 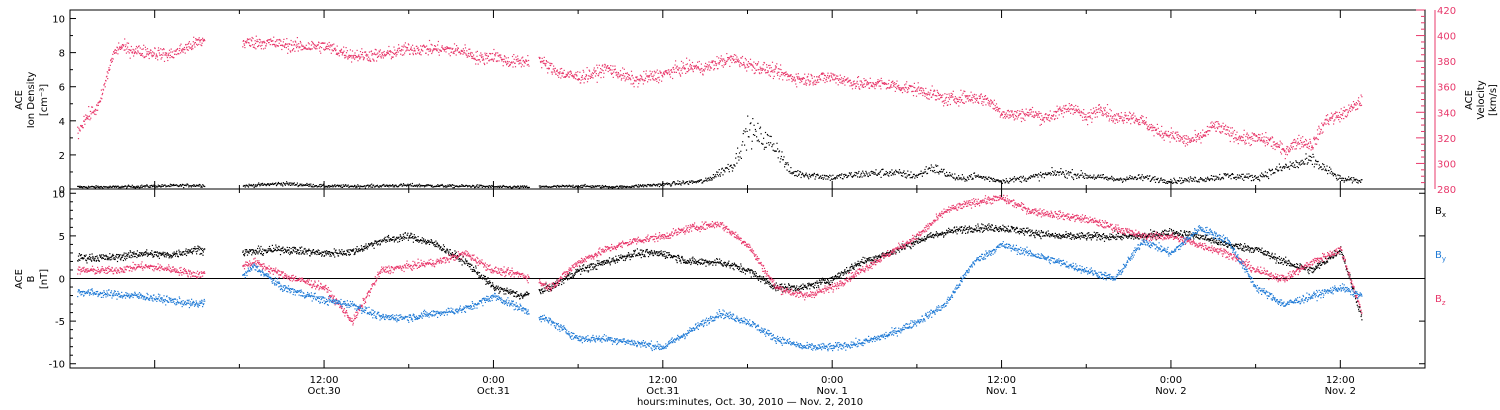 I want to click on bx-point, so click(x=78, y=256).